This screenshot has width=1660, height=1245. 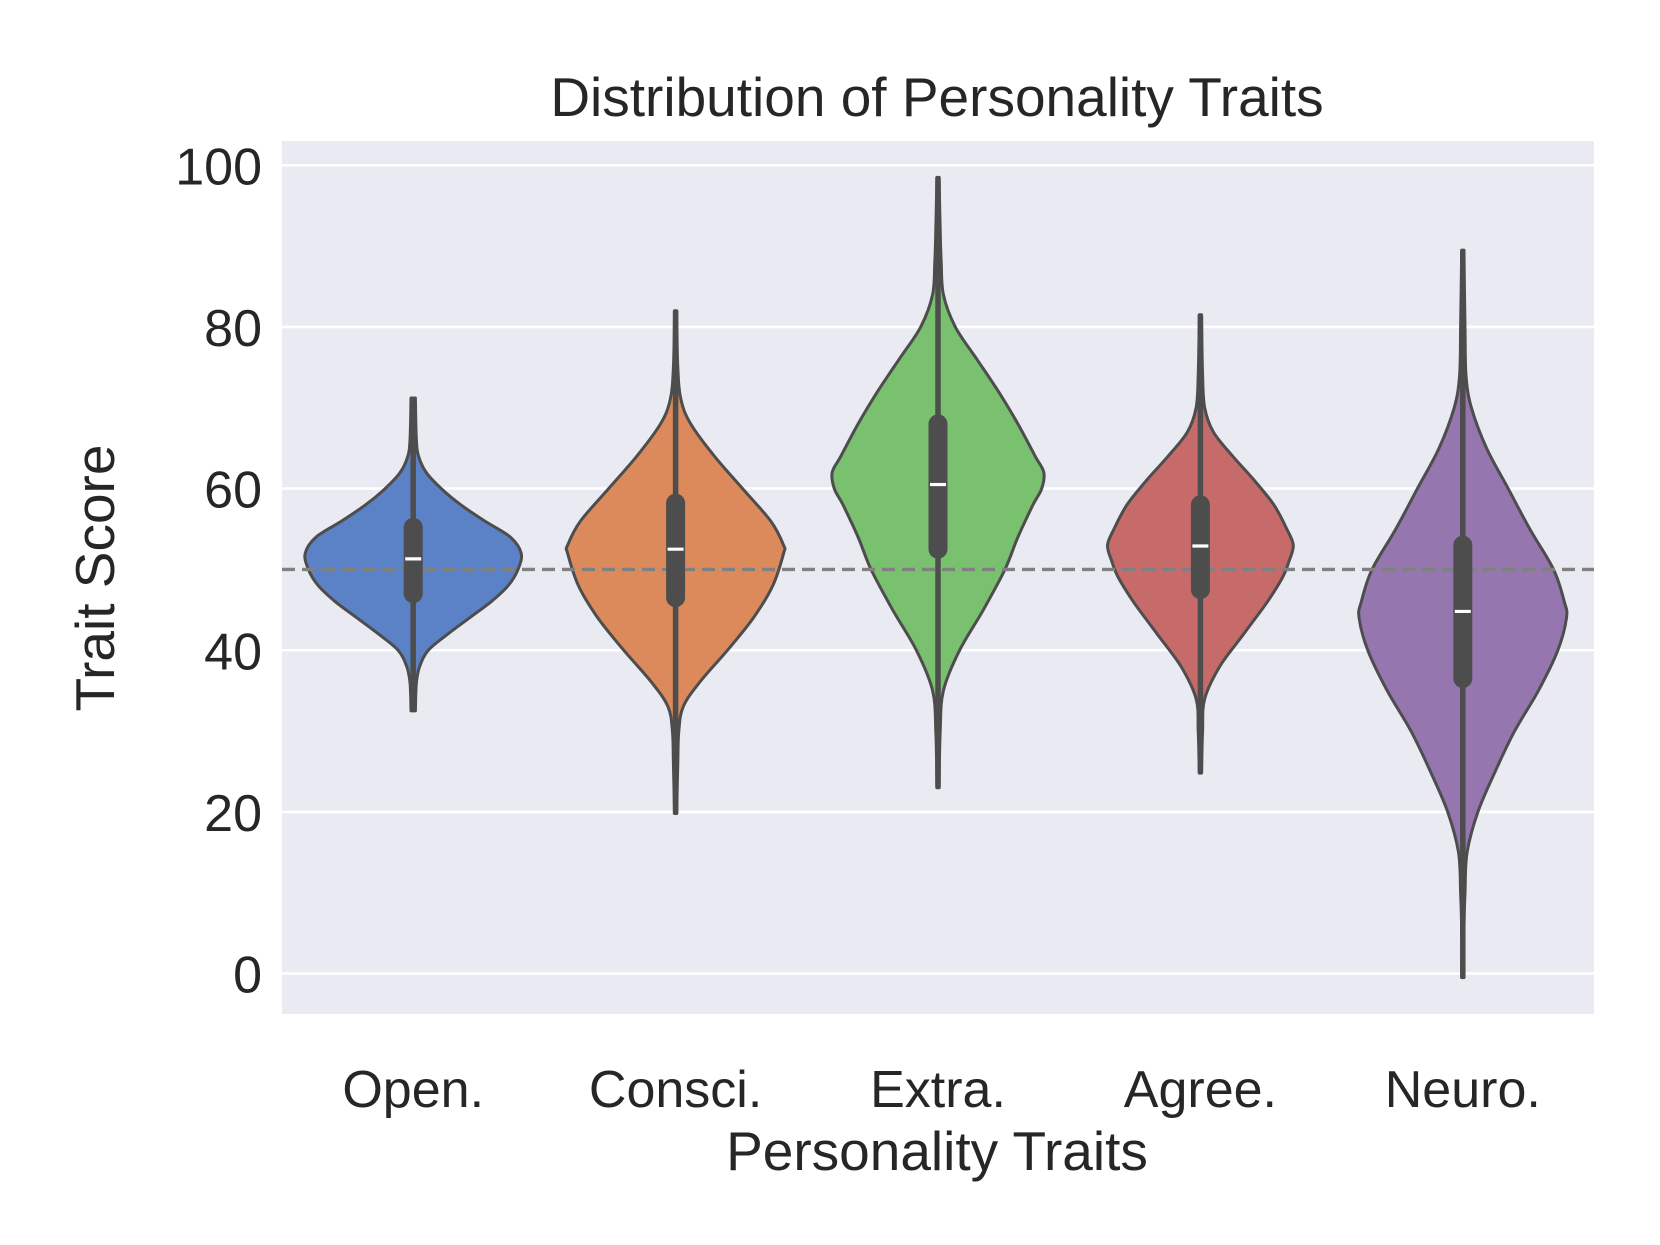 I want to click on chart-title: Distribution of Personality Traits, so click(x=936, y=97).